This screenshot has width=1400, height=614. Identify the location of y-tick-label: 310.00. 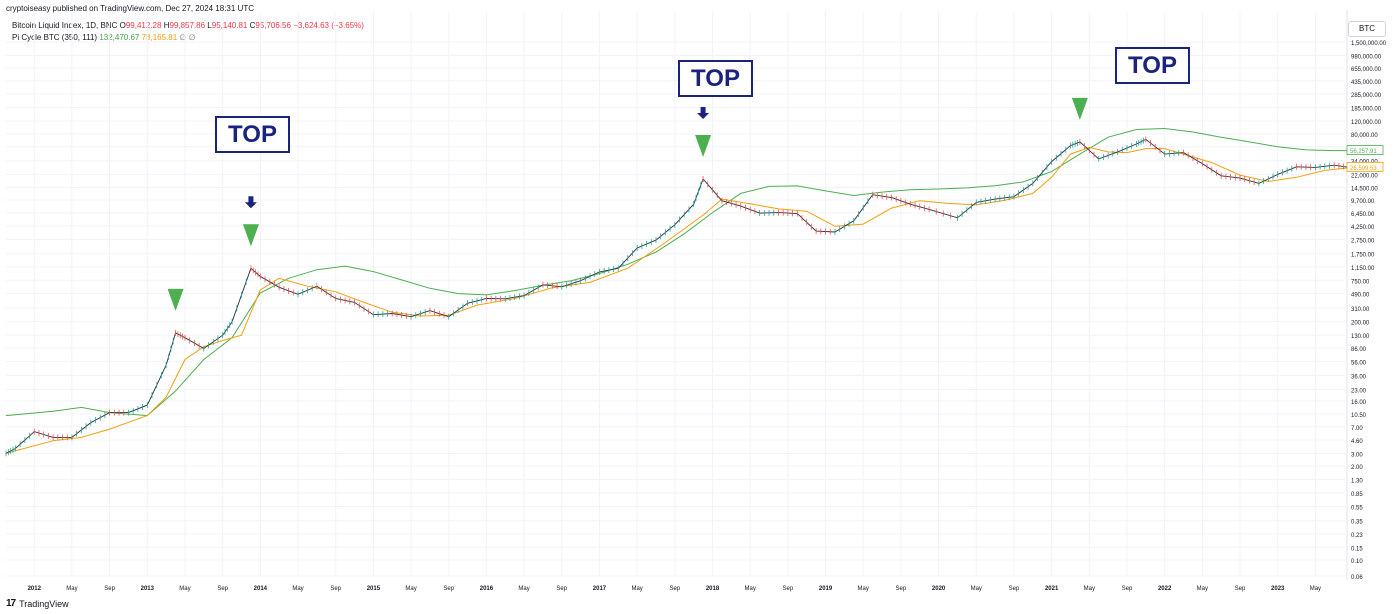
(1360, 310).